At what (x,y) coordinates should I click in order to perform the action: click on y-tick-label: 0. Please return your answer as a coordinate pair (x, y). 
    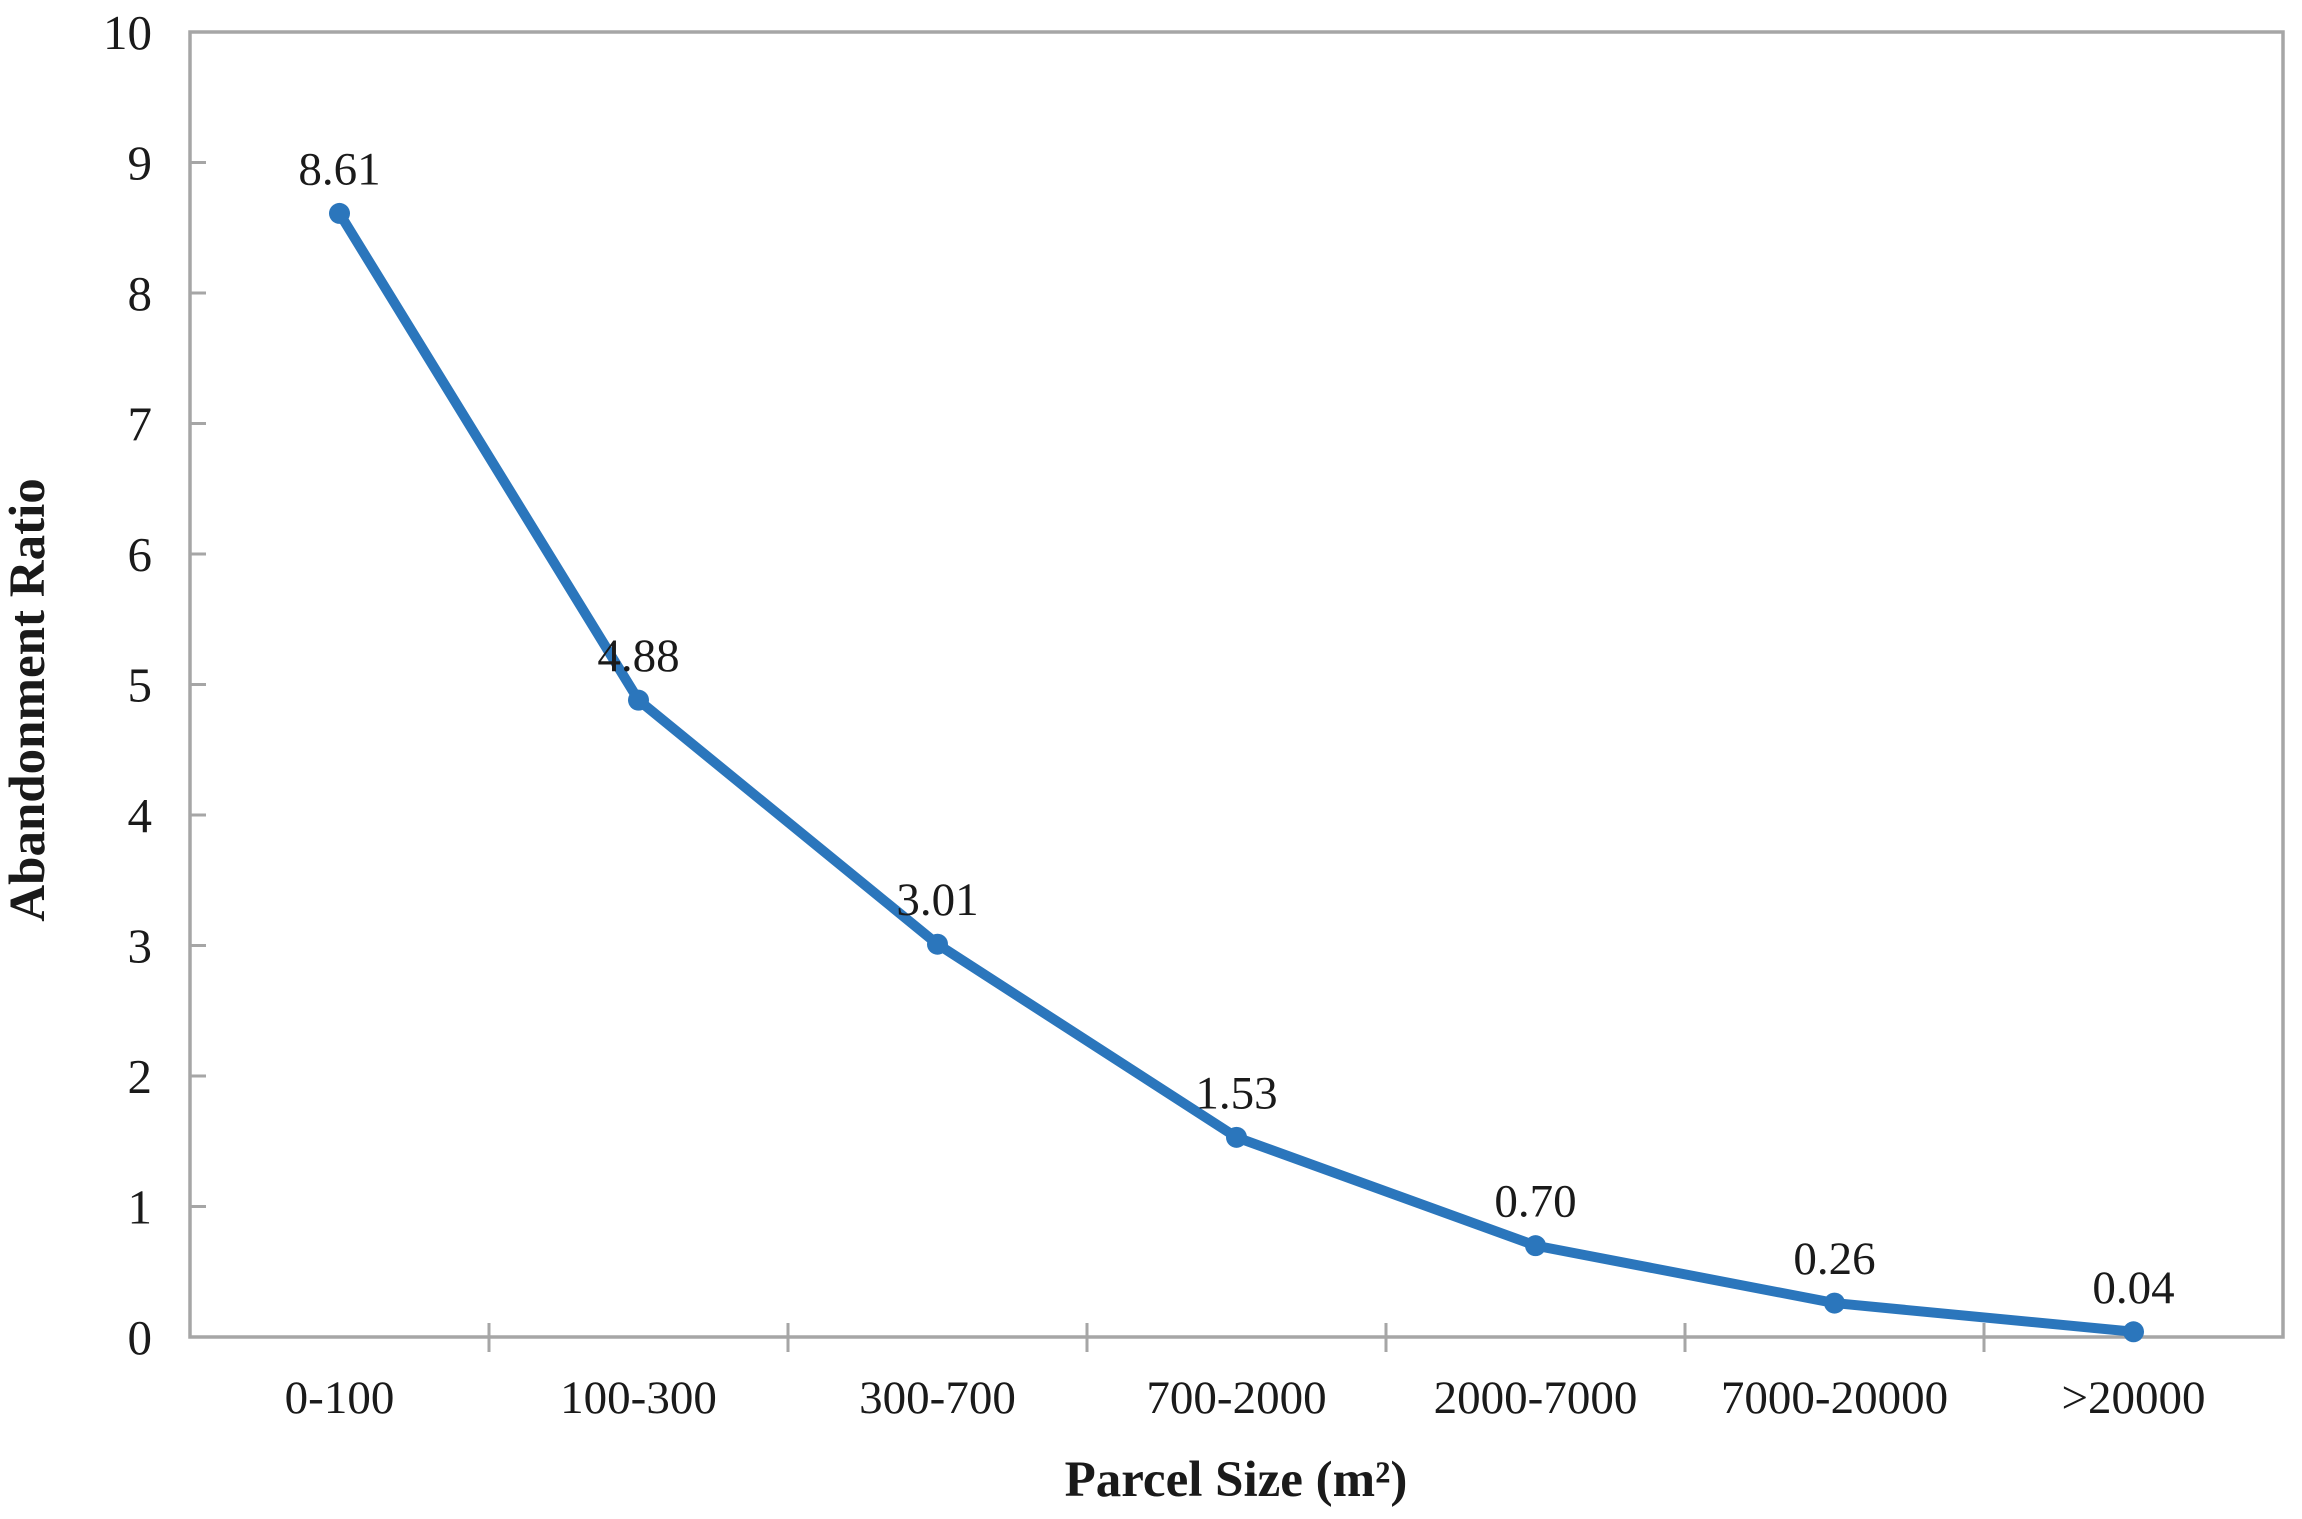
    Looking at the image, I should click on (140, 1337).